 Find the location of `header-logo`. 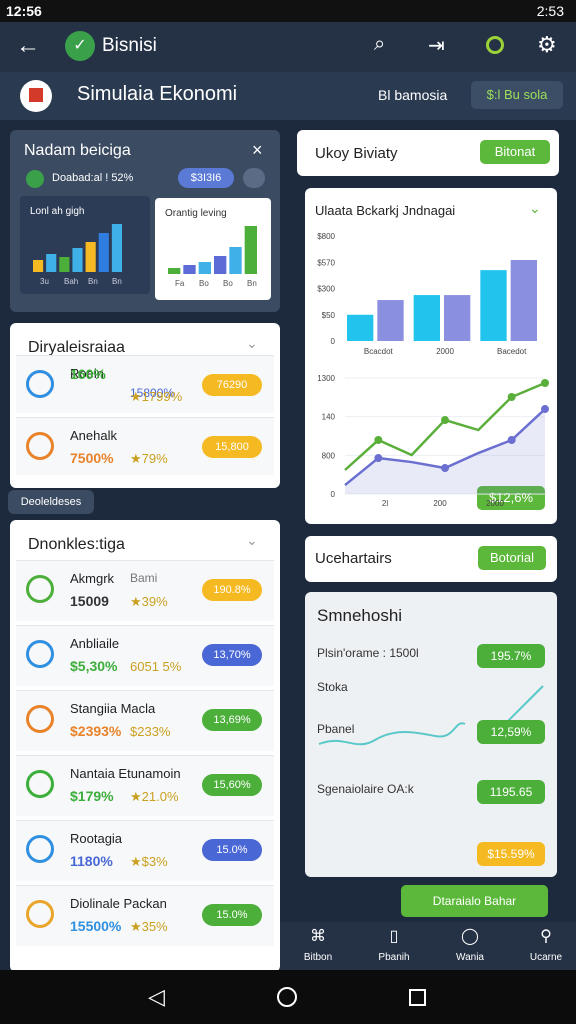

header-logo is located at coordinates (36, 96).